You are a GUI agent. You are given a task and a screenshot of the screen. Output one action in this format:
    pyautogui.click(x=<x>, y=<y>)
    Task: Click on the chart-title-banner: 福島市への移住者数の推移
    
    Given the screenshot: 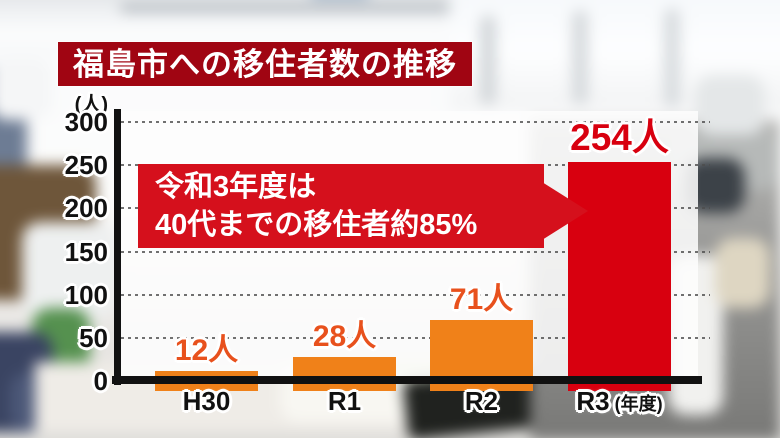 What is the action you would take?
    pyautogui.click(x=265, y=64)
    